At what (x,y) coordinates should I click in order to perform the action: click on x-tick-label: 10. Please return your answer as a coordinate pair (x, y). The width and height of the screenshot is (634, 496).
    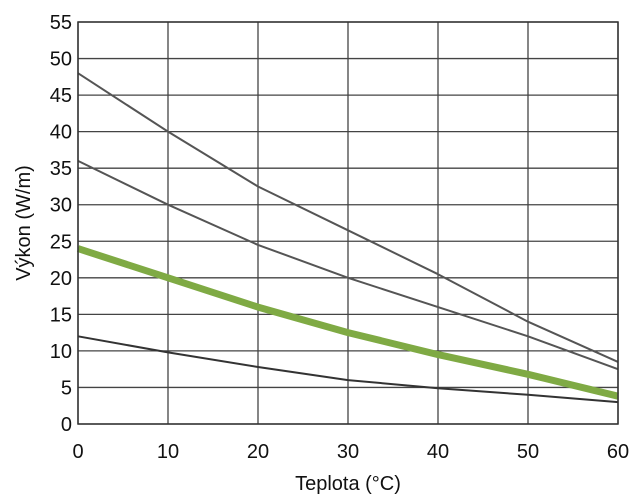
    Looking at the image, I should click on (168, 452).